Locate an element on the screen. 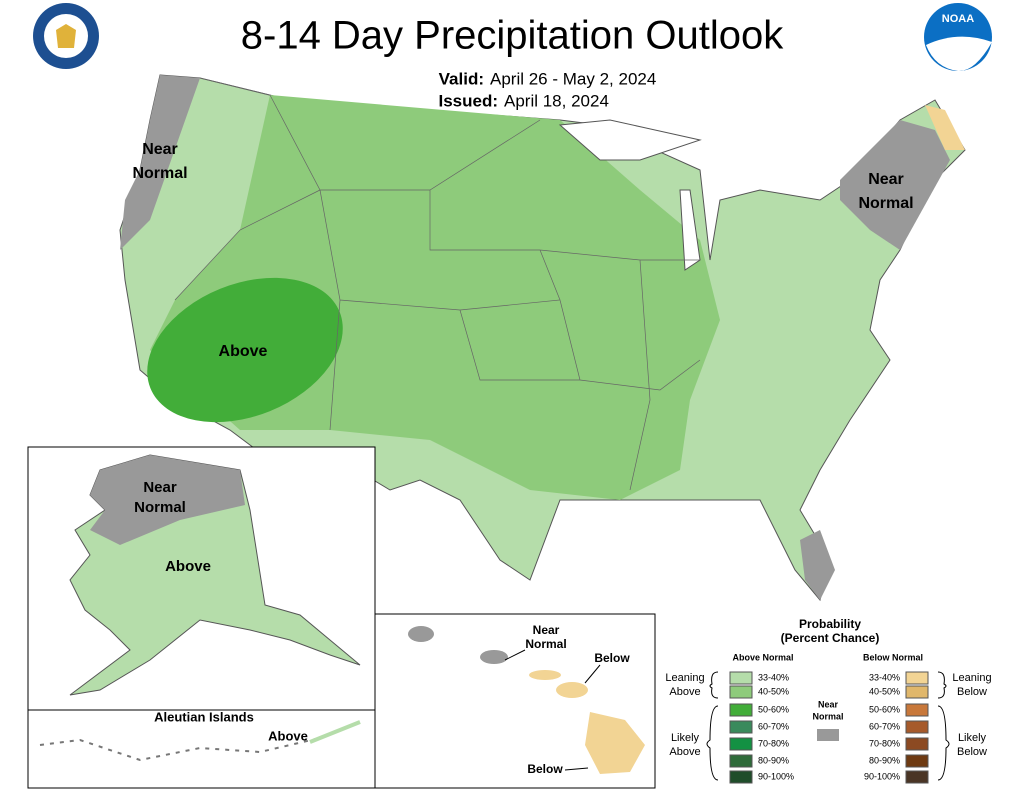 This screenshot has width=1024, height=791. maui is located at coordinates (572, 690).